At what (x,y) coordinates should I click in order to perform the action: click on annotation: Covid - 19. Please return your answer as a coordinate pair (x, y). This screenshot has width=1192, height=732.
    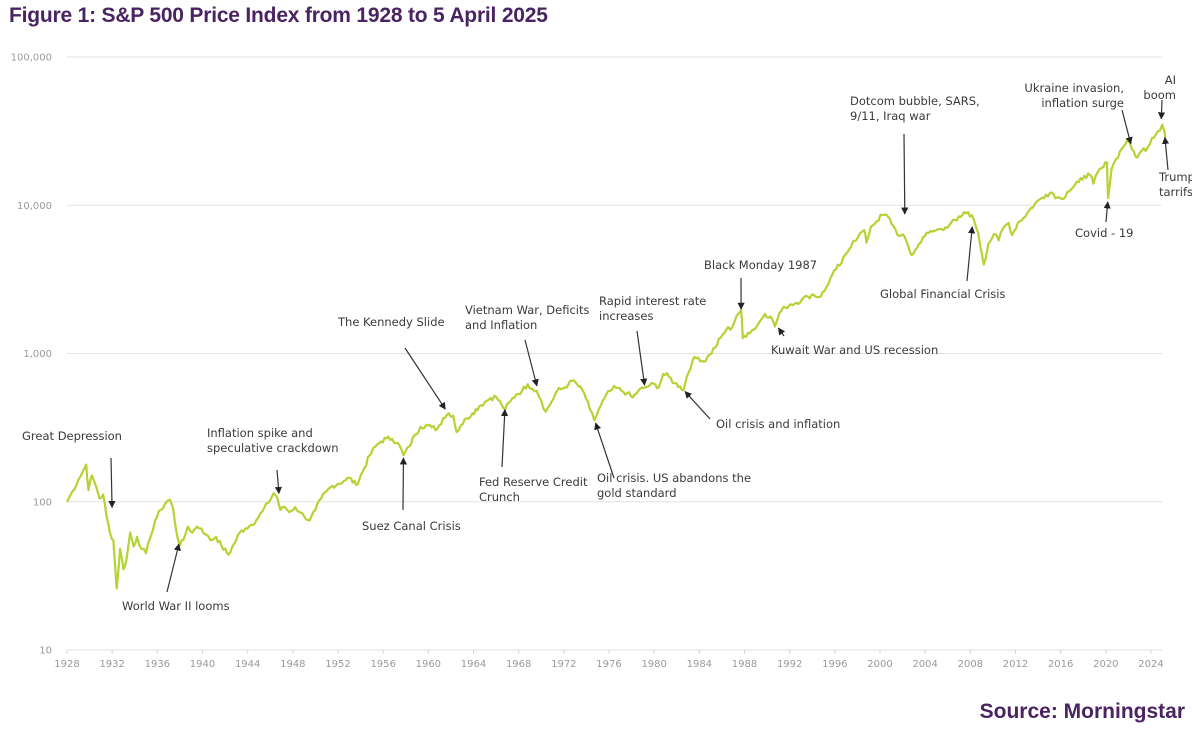
    Looking at the image, I should click on (1104, 220).